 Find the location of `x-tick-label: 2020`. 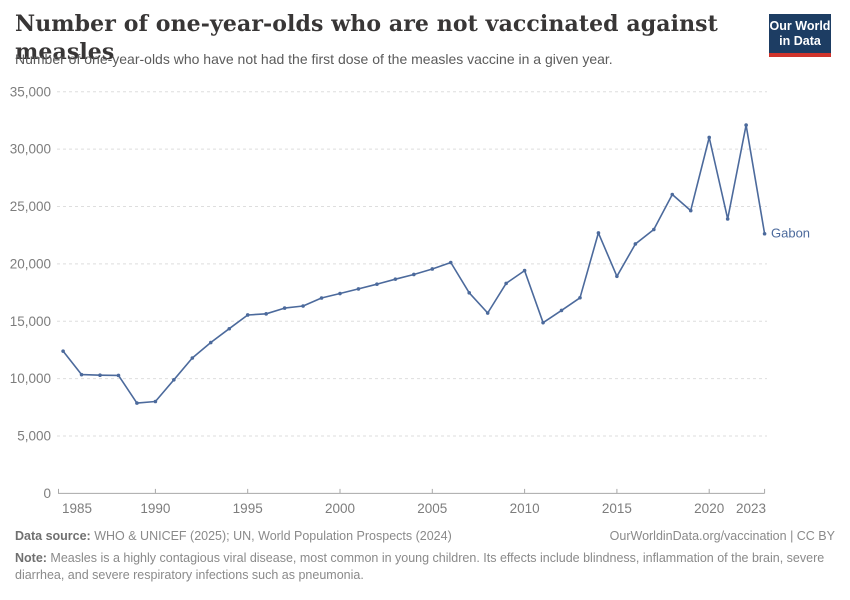

x-tick-label: 2020 is located at coordinates (709, 508).